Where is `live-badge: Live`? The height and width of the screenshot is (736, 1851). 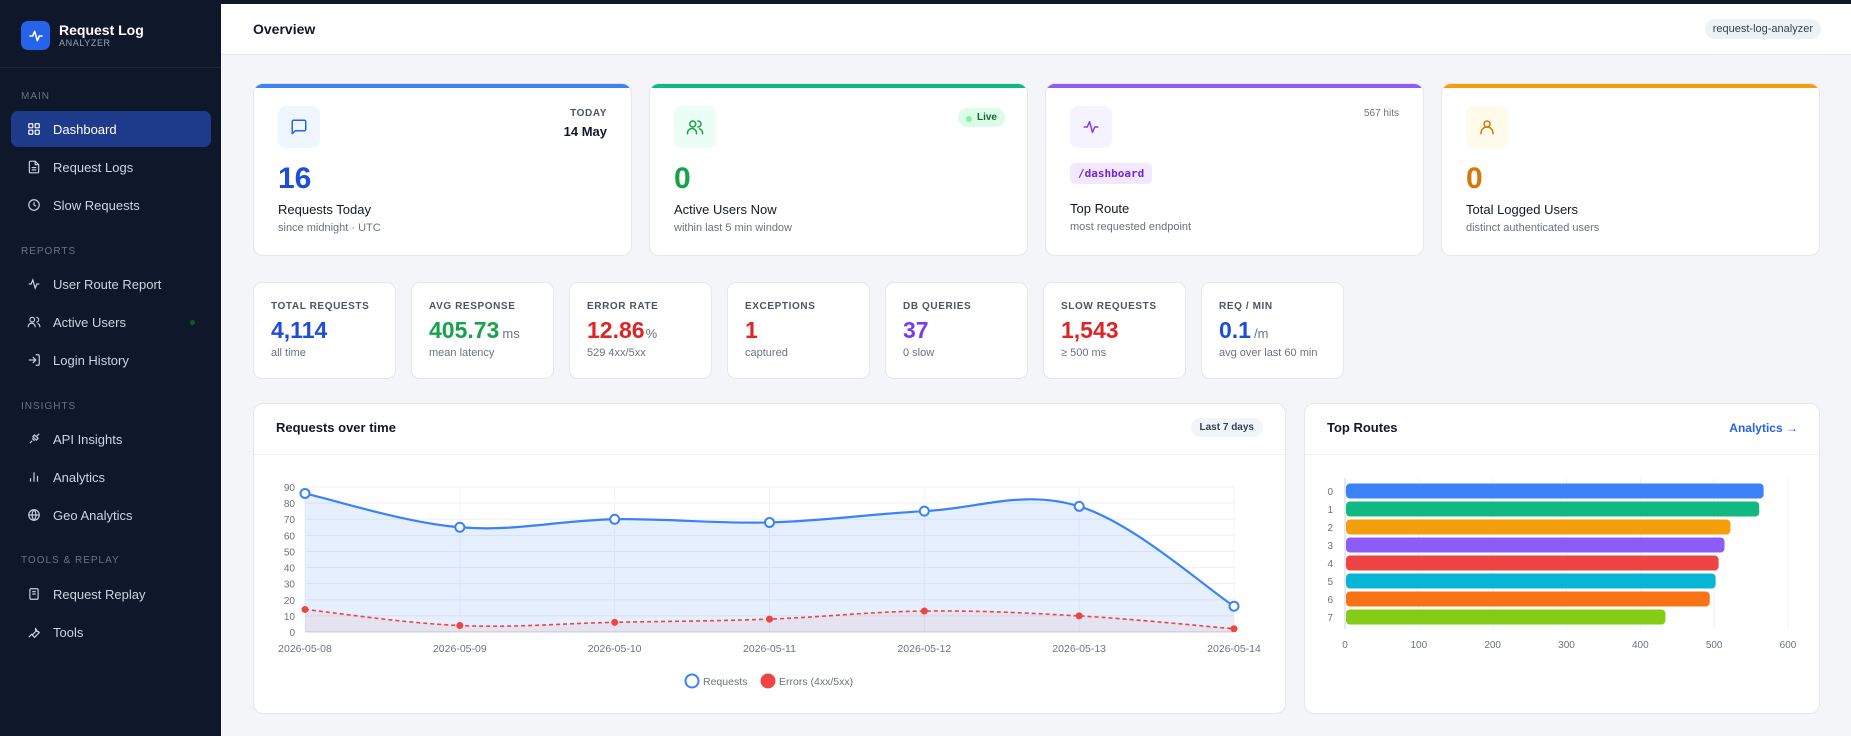 live-badge: Live is located at coordinates (981, 117).